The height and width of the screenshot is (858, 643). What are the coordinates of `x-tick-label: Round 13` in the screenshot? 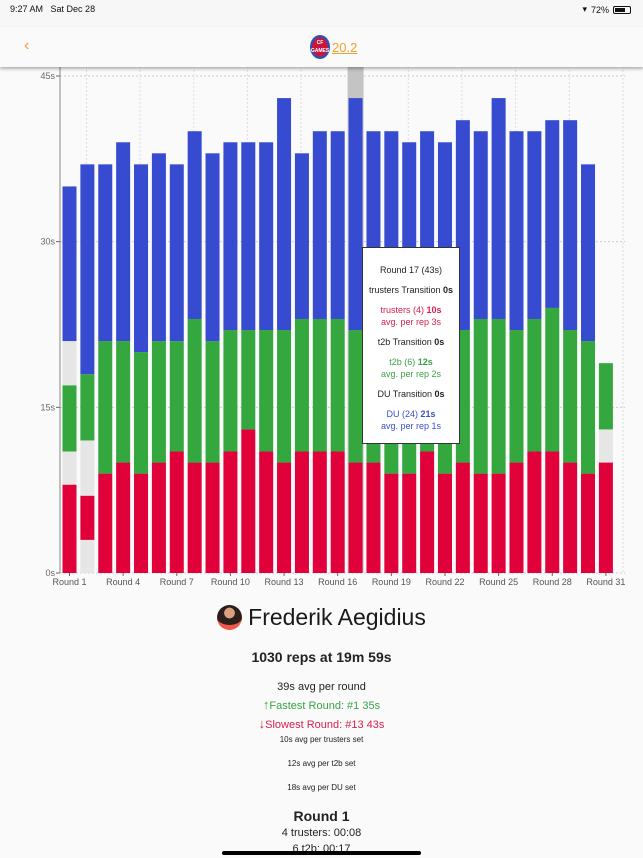 It's located at (284, 582).